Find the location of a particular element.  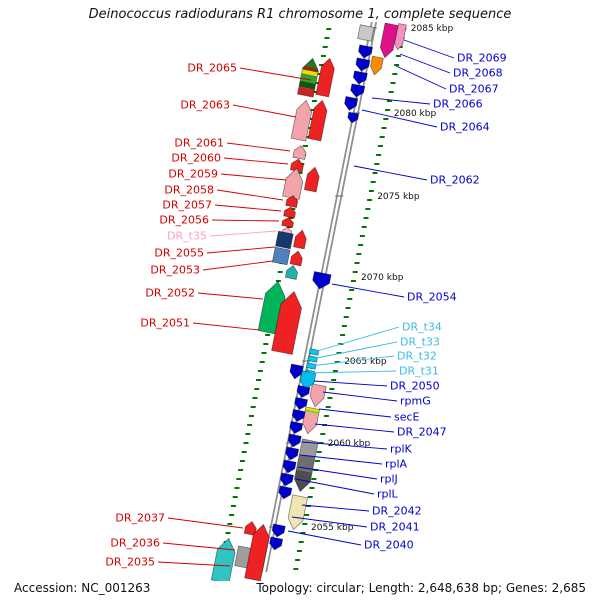

gene-label: DR_2047 is located at coordinates (422, 432).